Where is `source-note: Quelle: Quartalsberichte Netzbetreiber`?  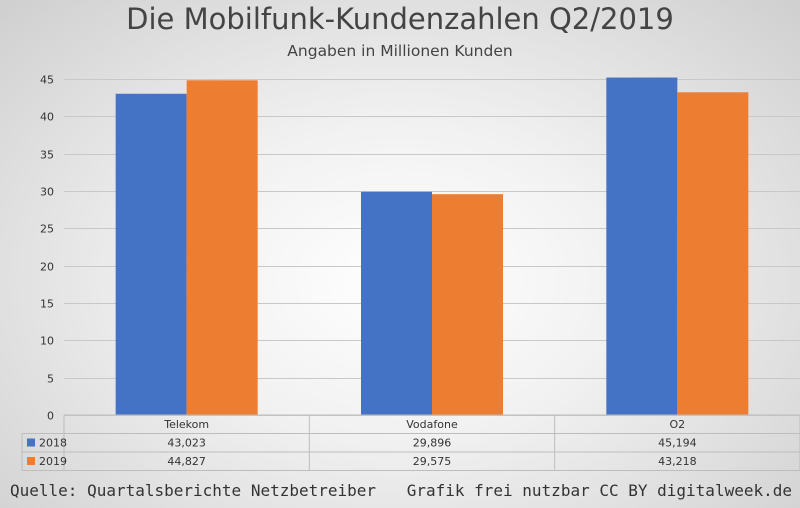 source-note: Quelle: Quartalsberichte Netzbetreiber is located at coordinates (193, 490).